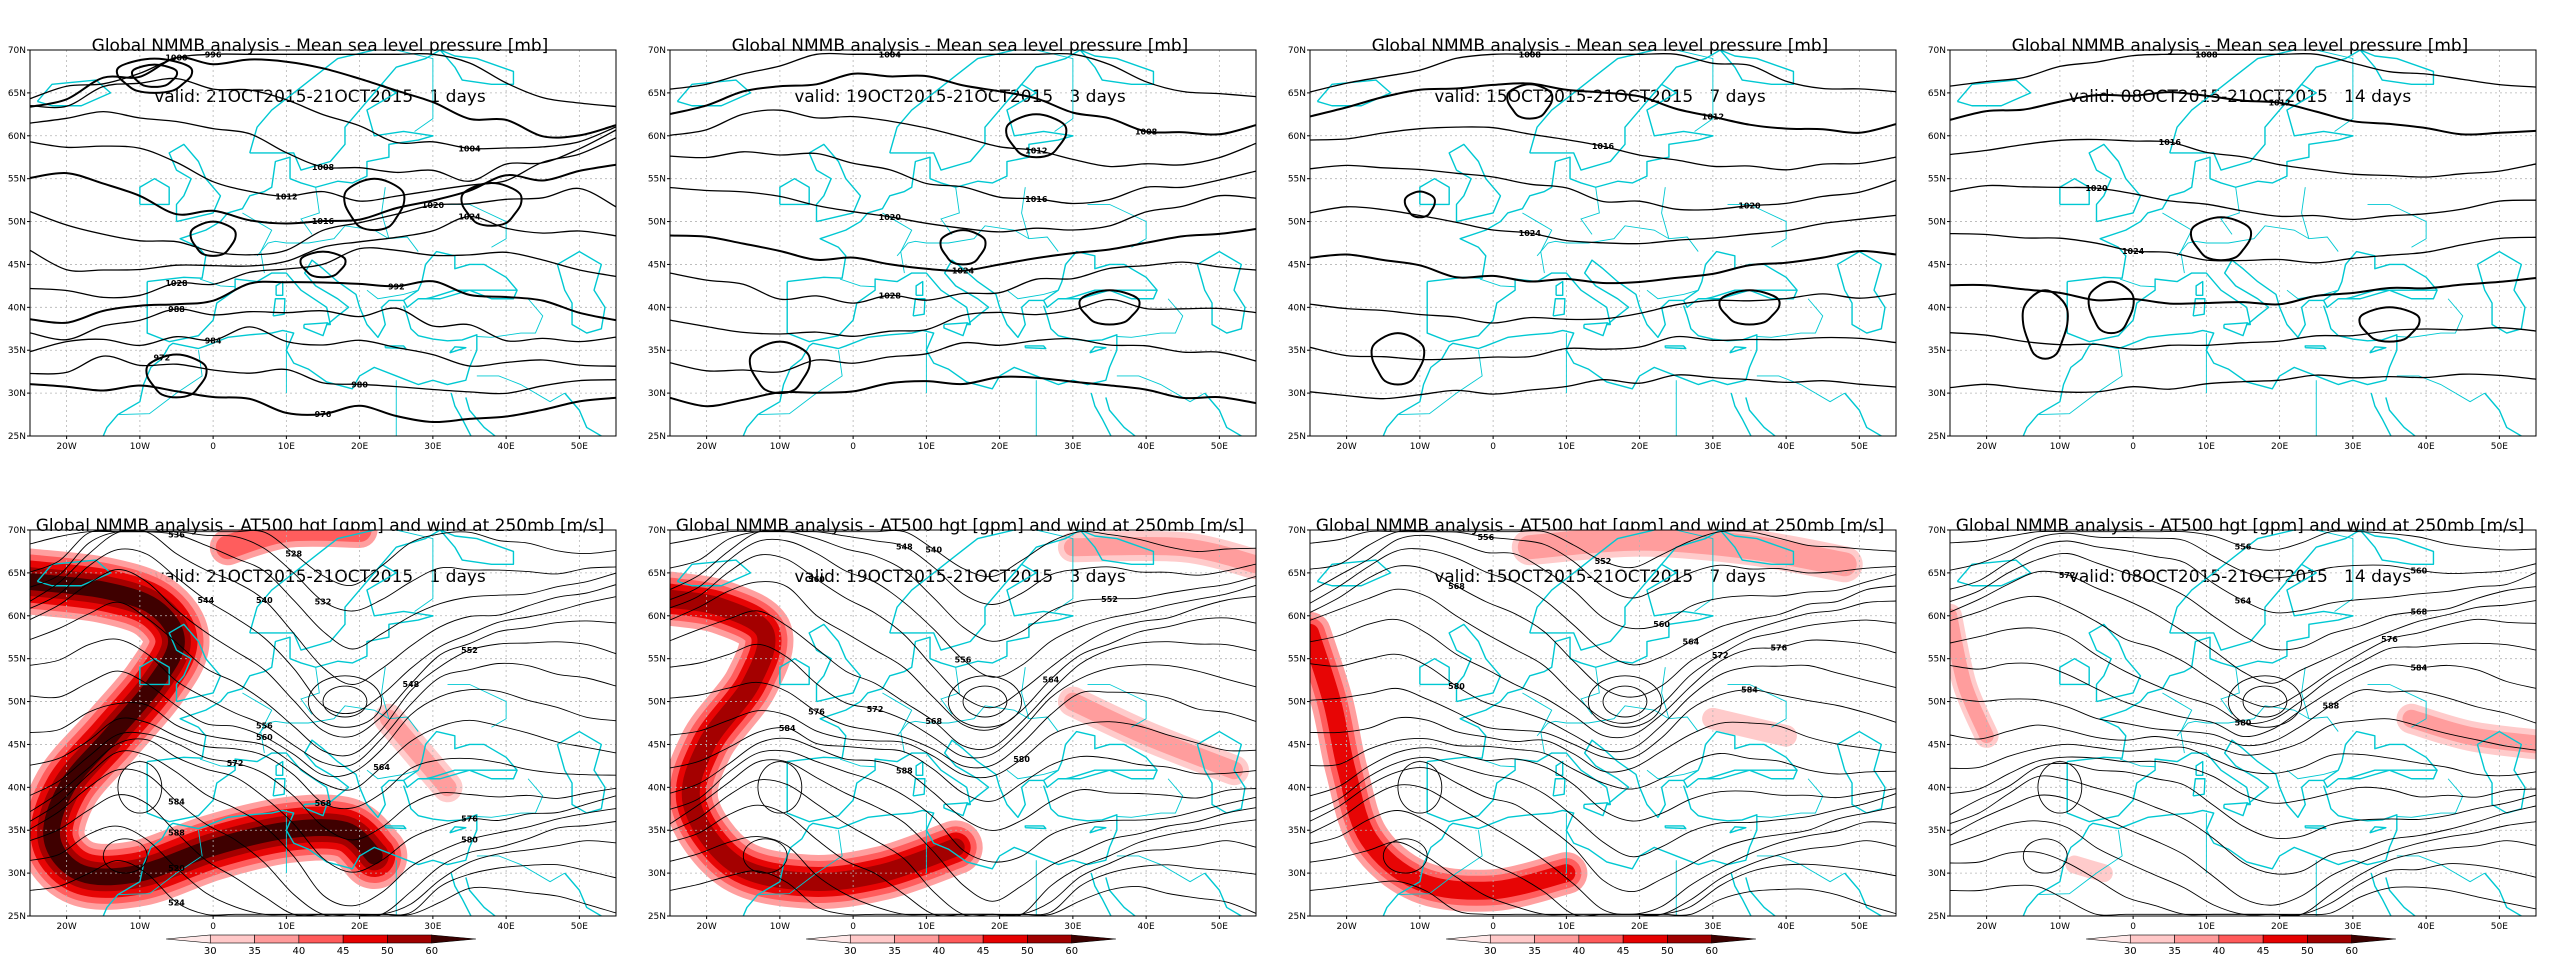 The height and width of the screenshot is (960, 2560). I want to click on jet-shading, so click(1443, 761).